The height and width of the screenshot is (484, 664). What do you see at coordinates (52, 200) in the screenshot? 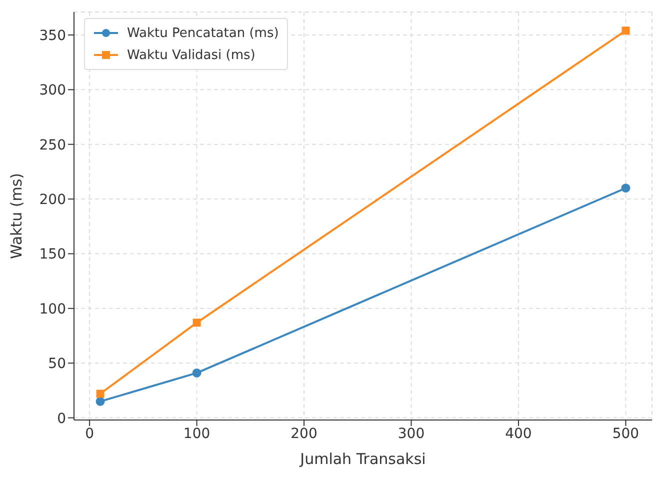
I see `y-tick-label: 200` at bounding box center [52, 200].